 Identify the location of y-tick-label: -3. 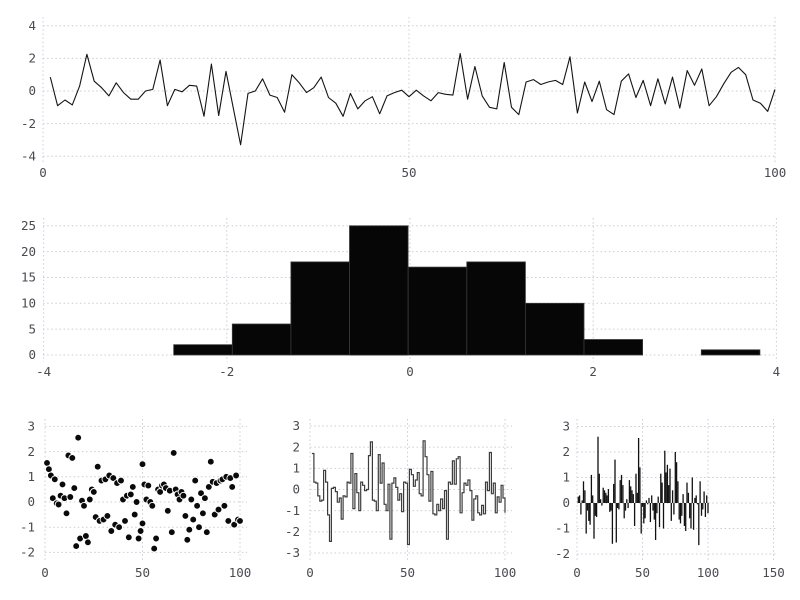
(292, 552).